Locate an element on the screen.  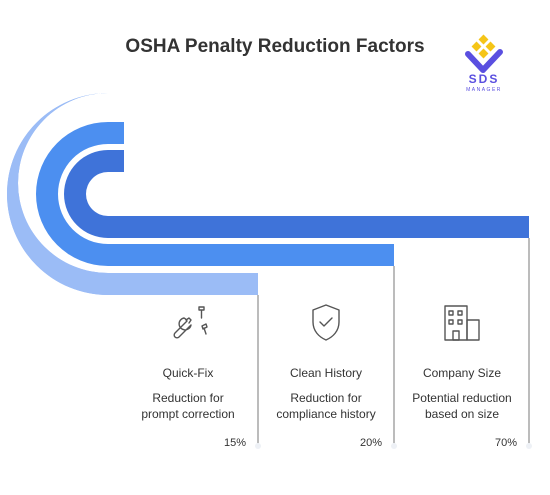
marker-quick-fix is located at coordinates (258, 446).